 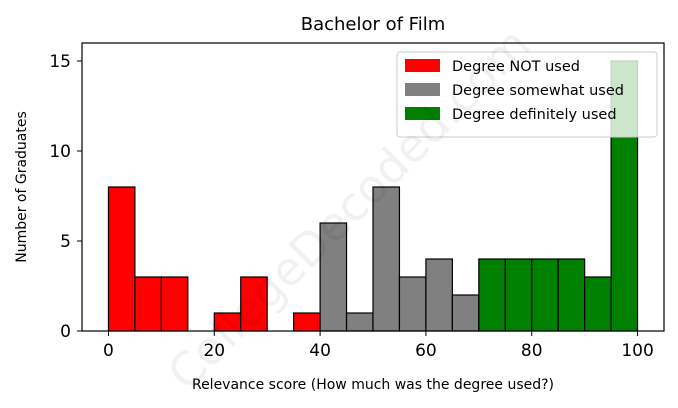 What do you see at coordinates (426, 351) in the screenshot?
I see `x-tick-label: 60` at bounding box center [426, 351].